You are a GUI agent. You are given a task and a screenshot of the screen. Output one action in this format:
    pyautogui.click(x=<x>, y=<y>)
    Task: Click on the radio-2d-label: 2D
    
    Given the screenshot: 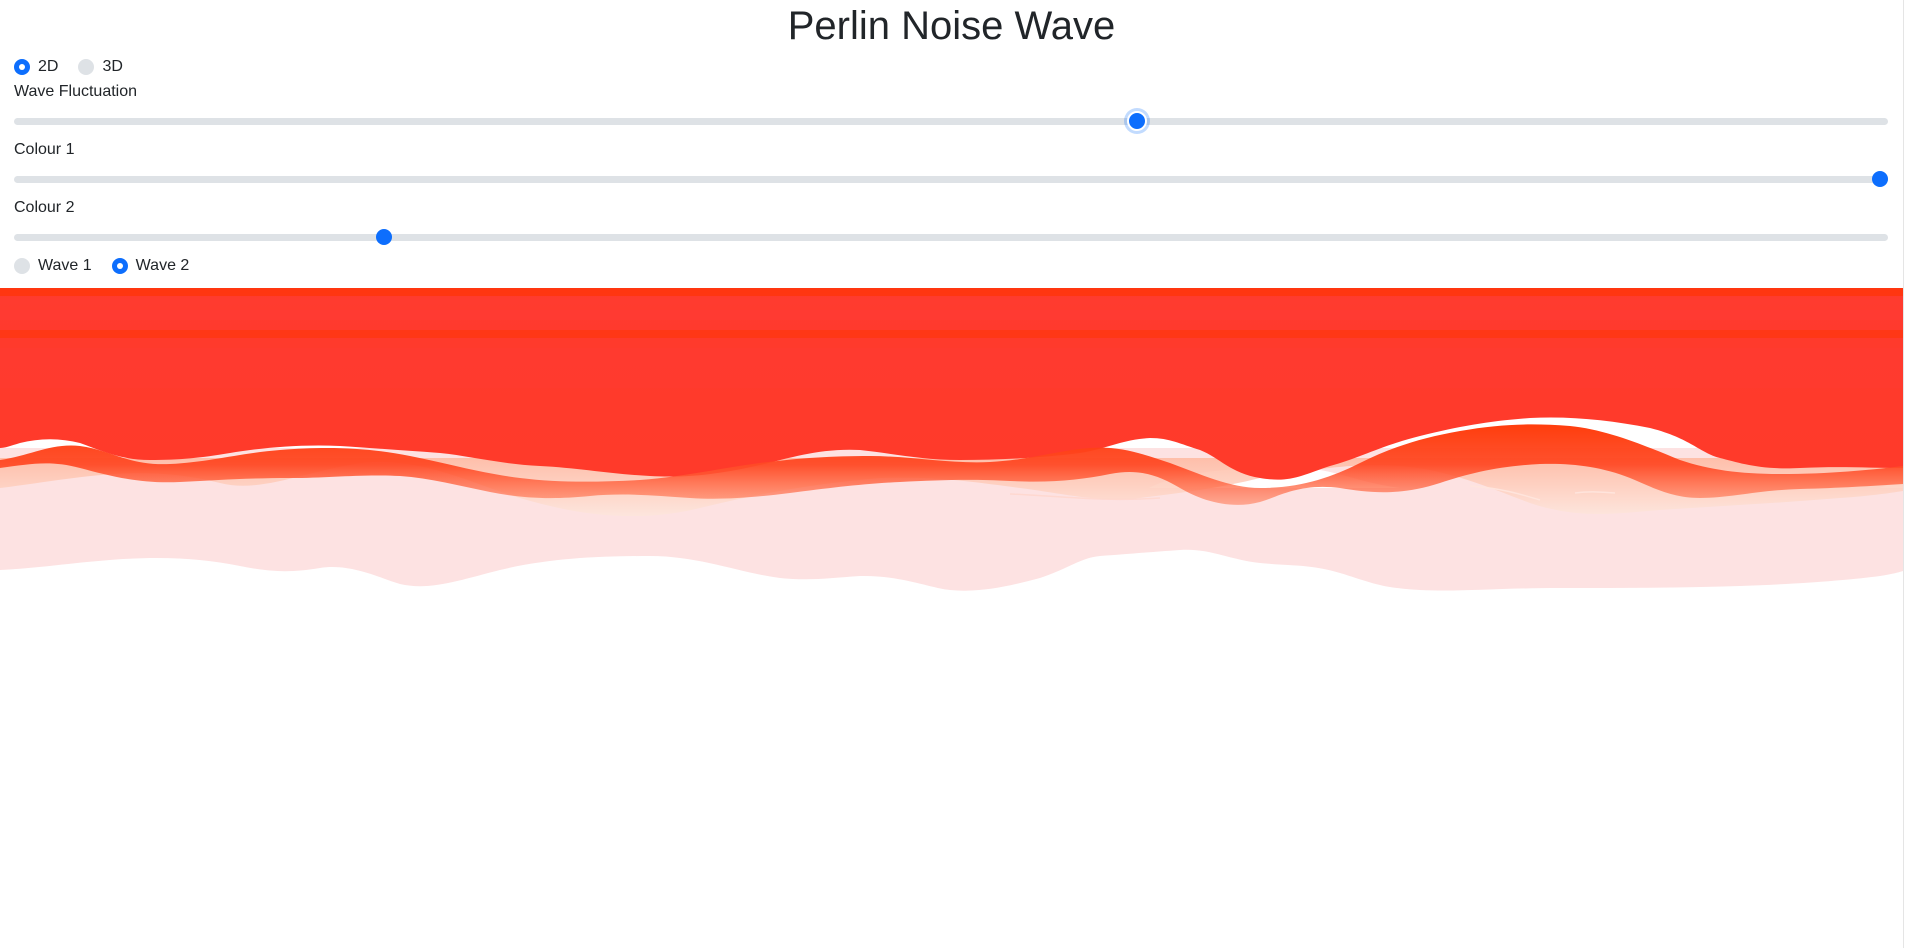 What is the action you would take?
    pyautogui.click(x=48, y=66)
    